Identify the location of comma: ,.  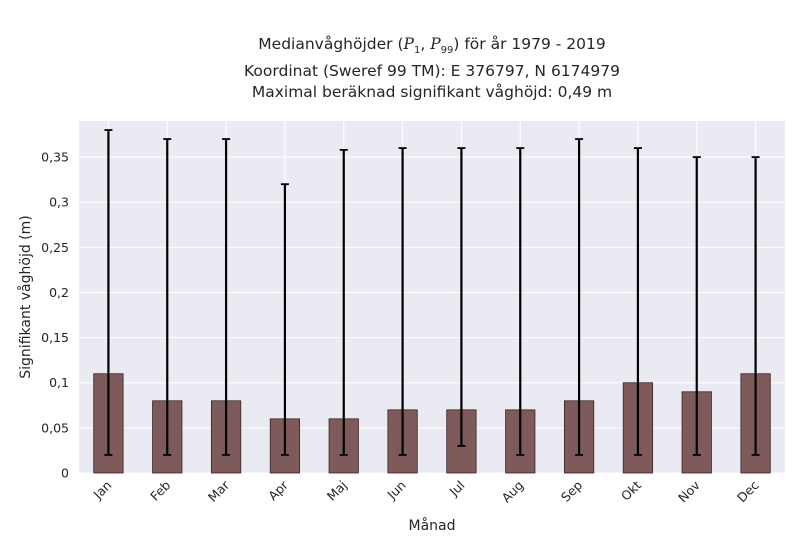
(425, 44).